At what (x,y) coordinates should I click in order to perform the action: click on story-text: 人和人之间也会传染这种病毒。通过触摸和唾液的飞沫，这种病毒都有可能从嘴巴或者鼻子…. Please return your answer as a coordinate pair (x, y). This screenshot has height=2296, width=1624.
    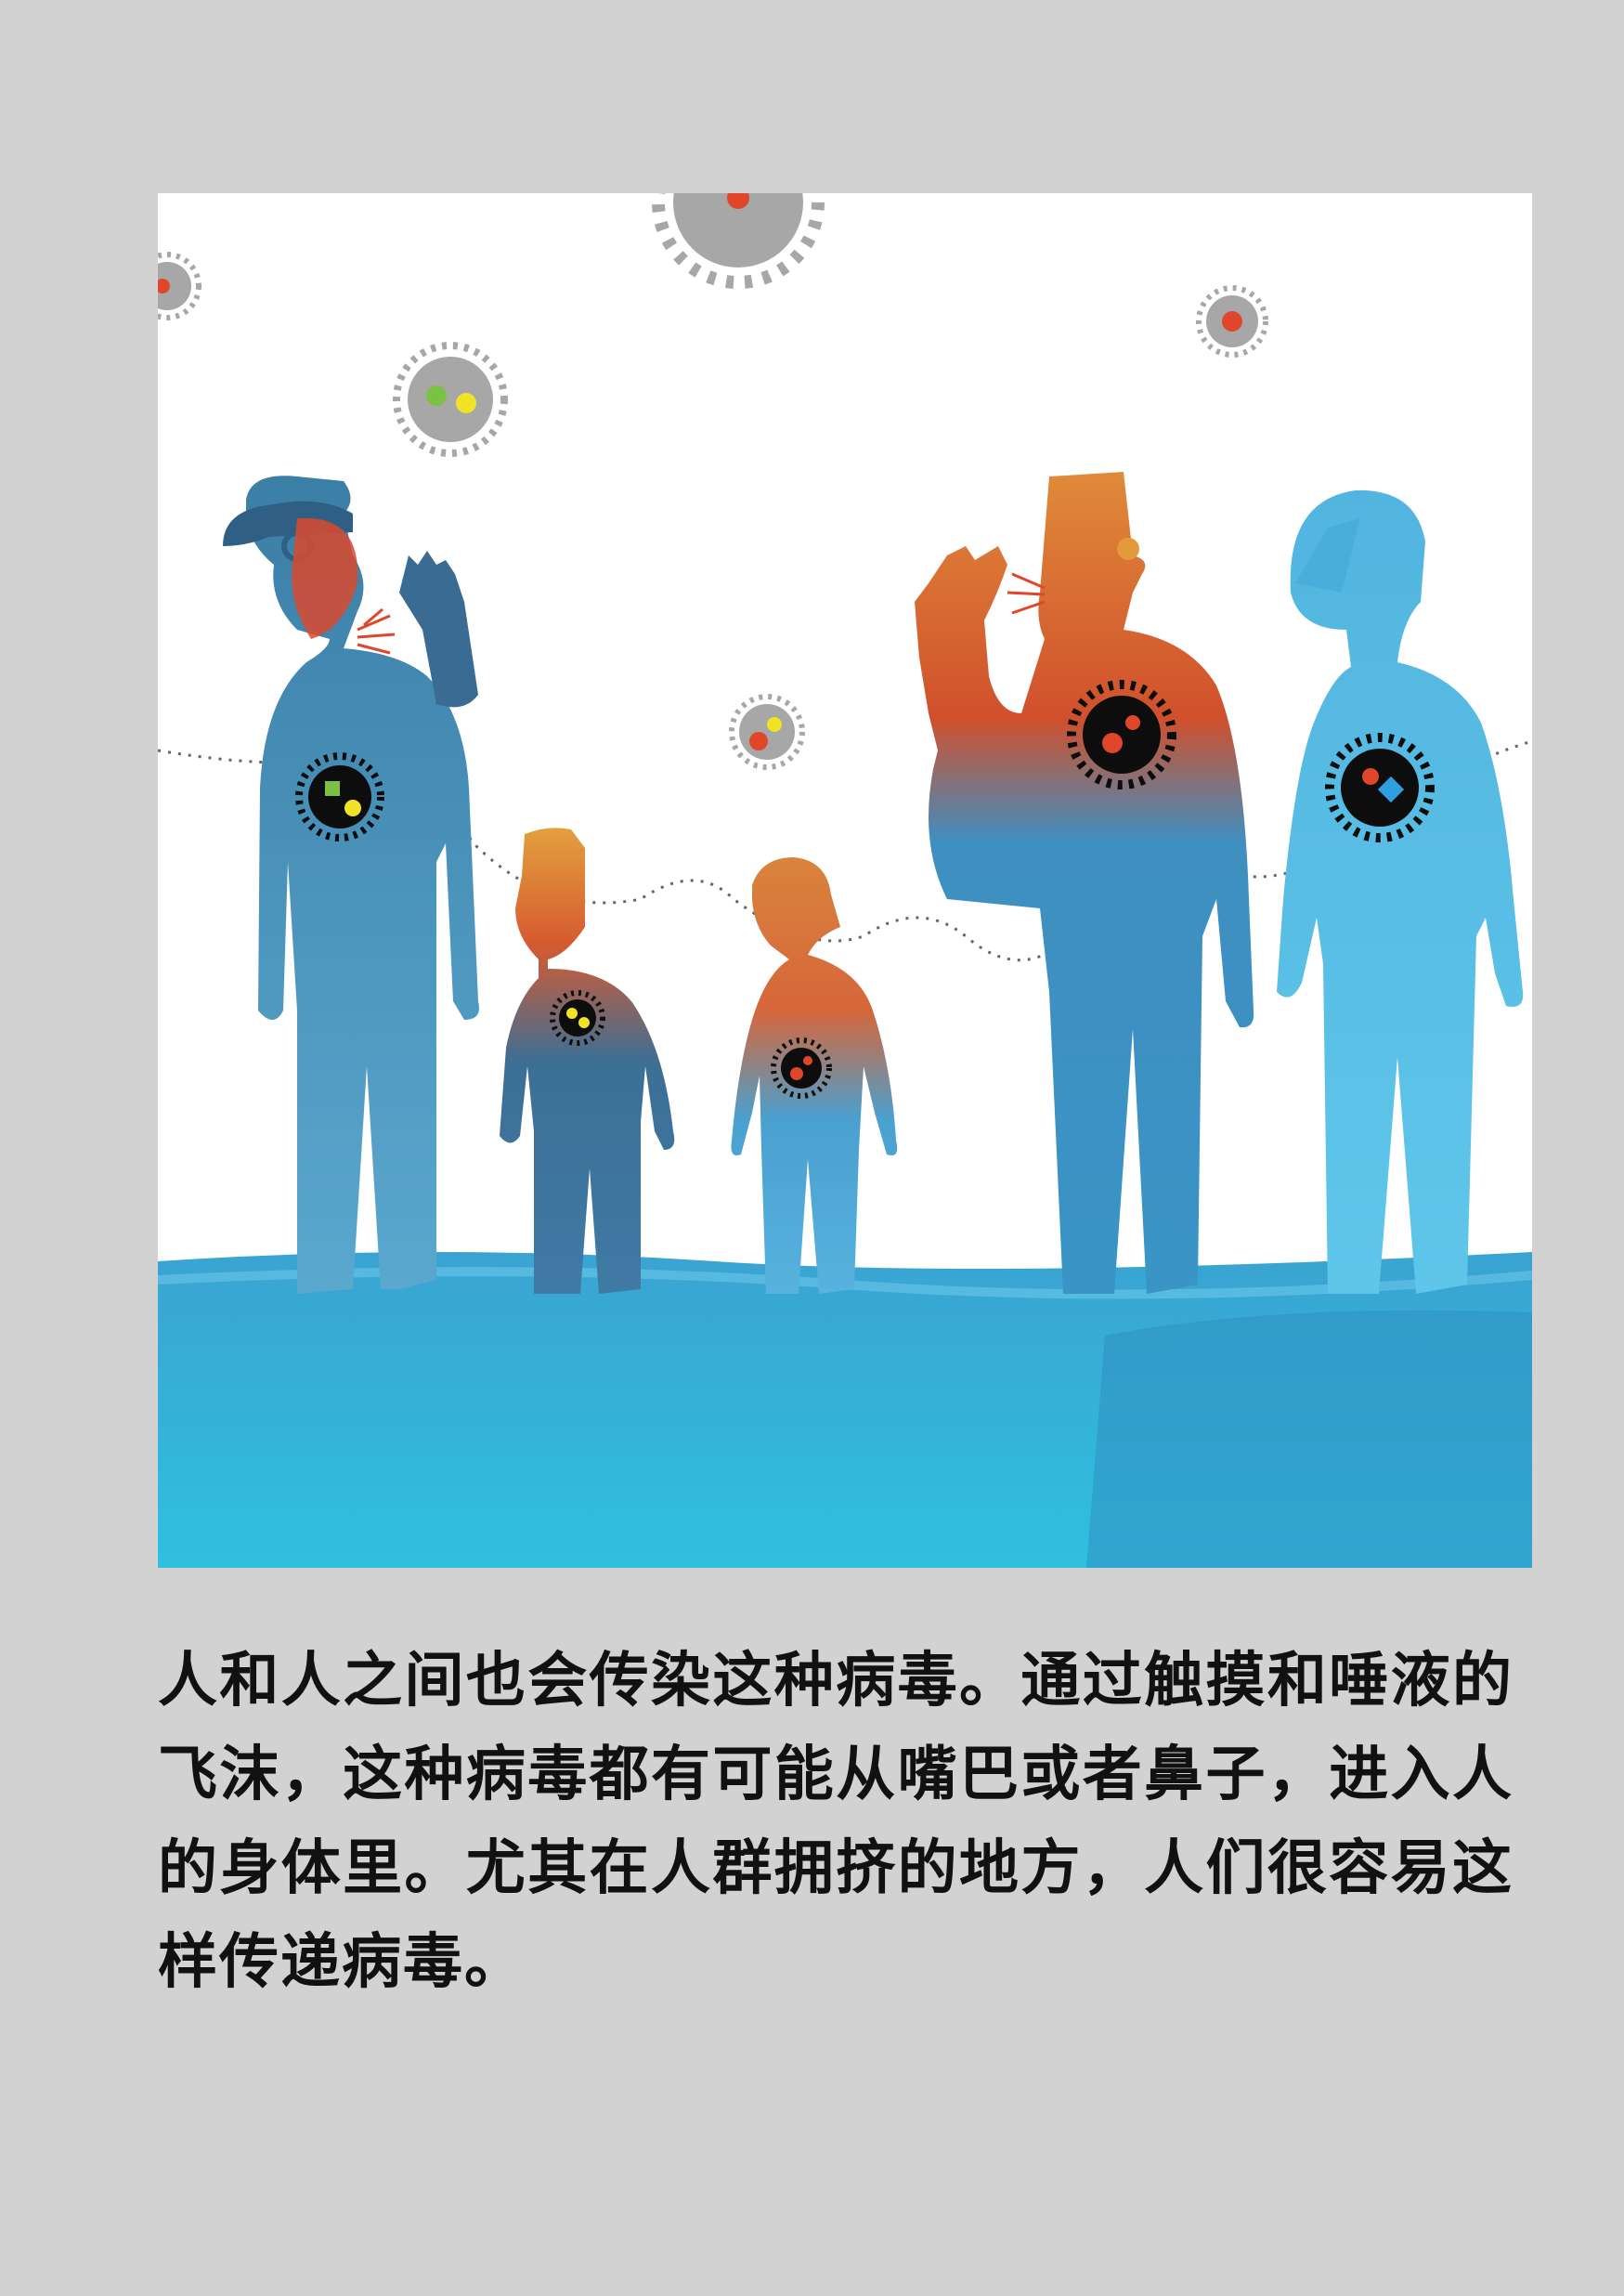
    Looking at the image, I should click on (836, 1822).